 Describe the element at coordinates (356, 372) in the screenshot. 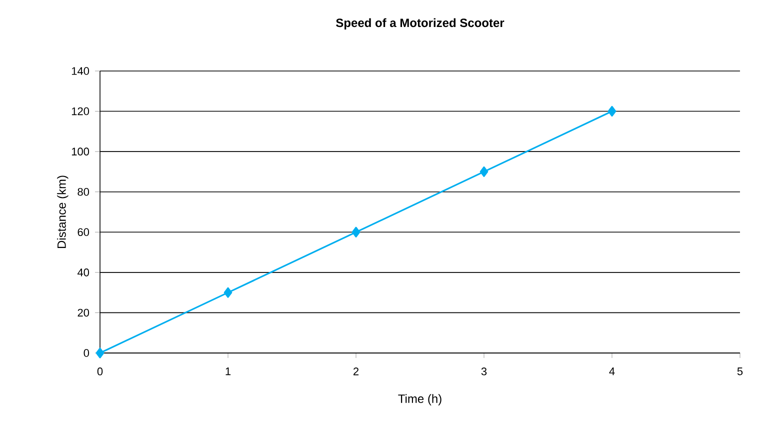

I see `x-tick-label: 2` at that location.